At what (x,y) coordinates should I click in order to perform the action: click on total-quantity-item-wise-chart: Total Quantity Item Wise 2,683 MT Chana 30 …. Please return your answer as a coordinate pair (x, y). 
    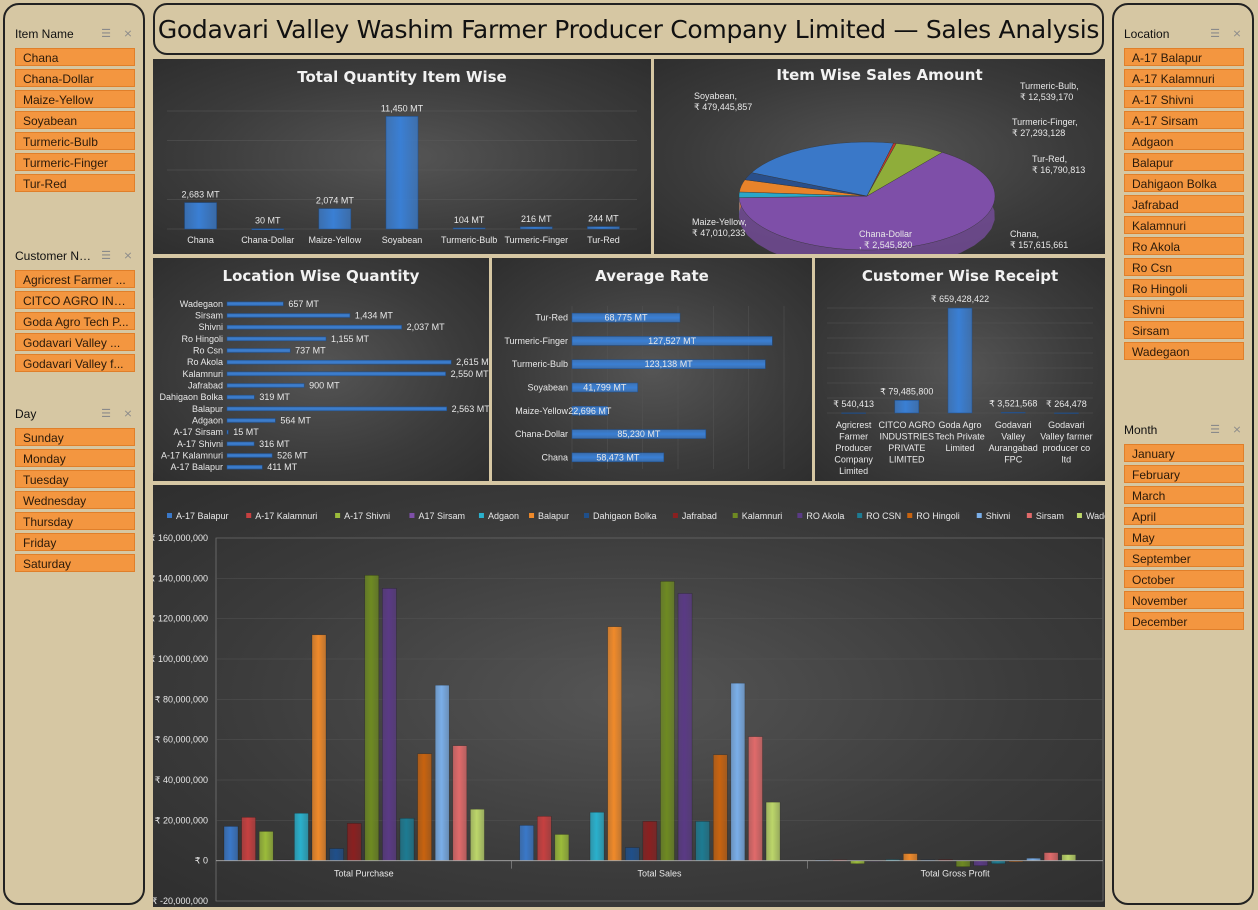
    Looking at the image, I should click on (402, 156).